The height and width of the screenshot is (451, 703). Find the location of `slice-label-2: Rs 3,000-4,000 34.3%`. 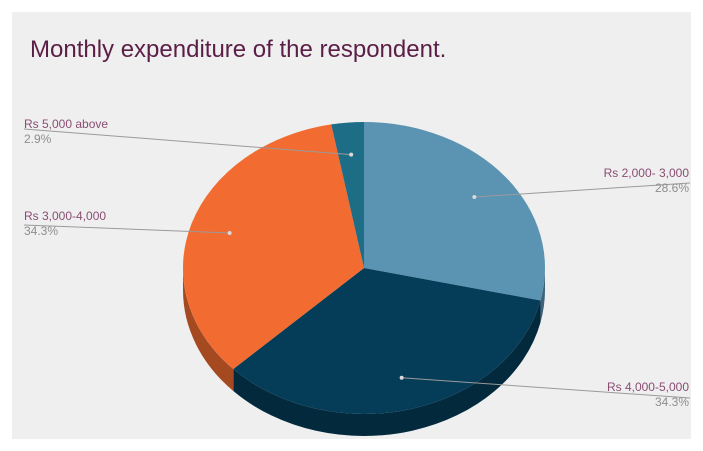

slice-label-2: Rs 3,000-4,000 34.3% is located at coordinates (65, 224).